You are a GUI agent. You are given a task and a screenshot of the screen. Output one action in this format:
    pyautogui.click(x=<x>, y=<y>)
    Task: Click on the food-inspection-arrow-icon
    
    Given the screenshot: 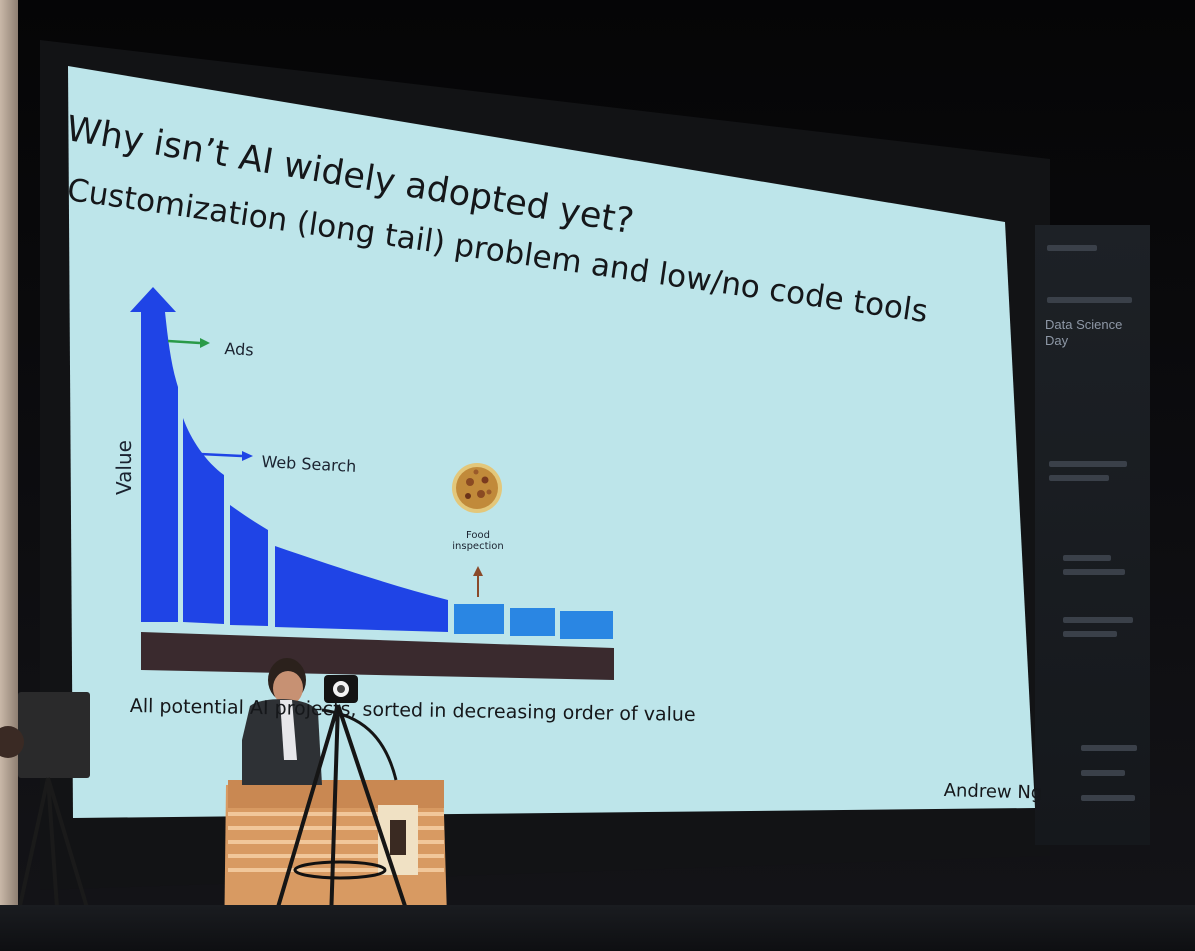 What is the action you would take?
    pyautogui.click(x=478, y=581)
    